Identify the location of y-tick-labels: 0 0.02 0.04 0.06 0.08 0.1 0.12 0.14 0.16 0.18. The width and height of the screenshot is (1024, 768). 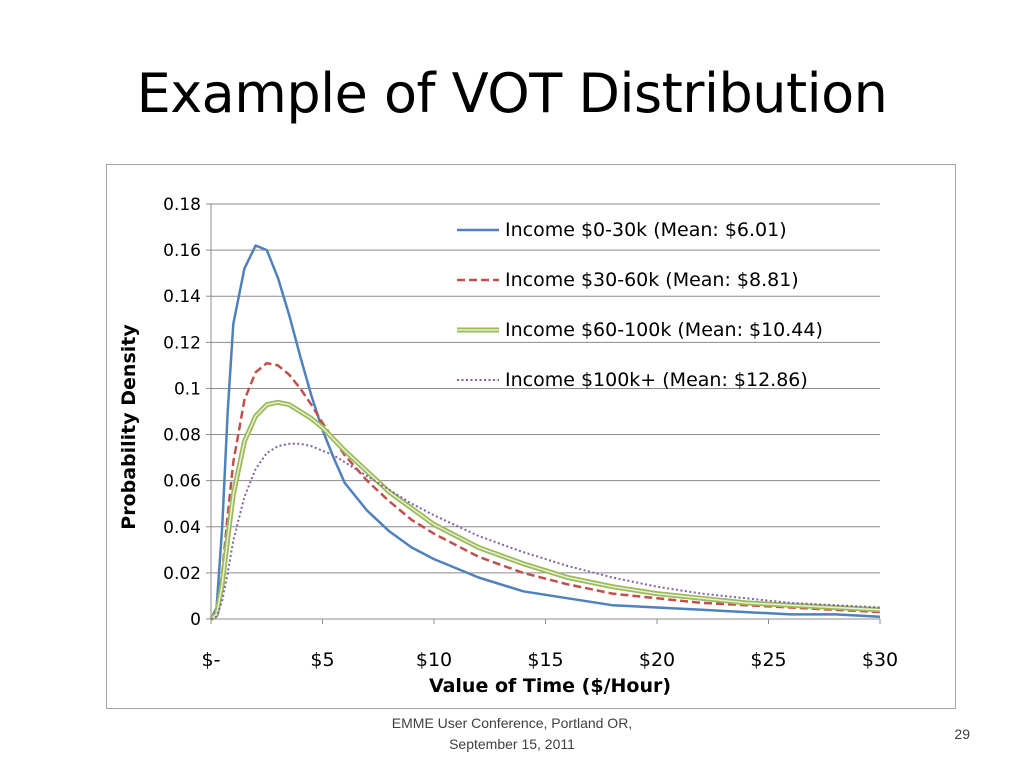
(182, 412).